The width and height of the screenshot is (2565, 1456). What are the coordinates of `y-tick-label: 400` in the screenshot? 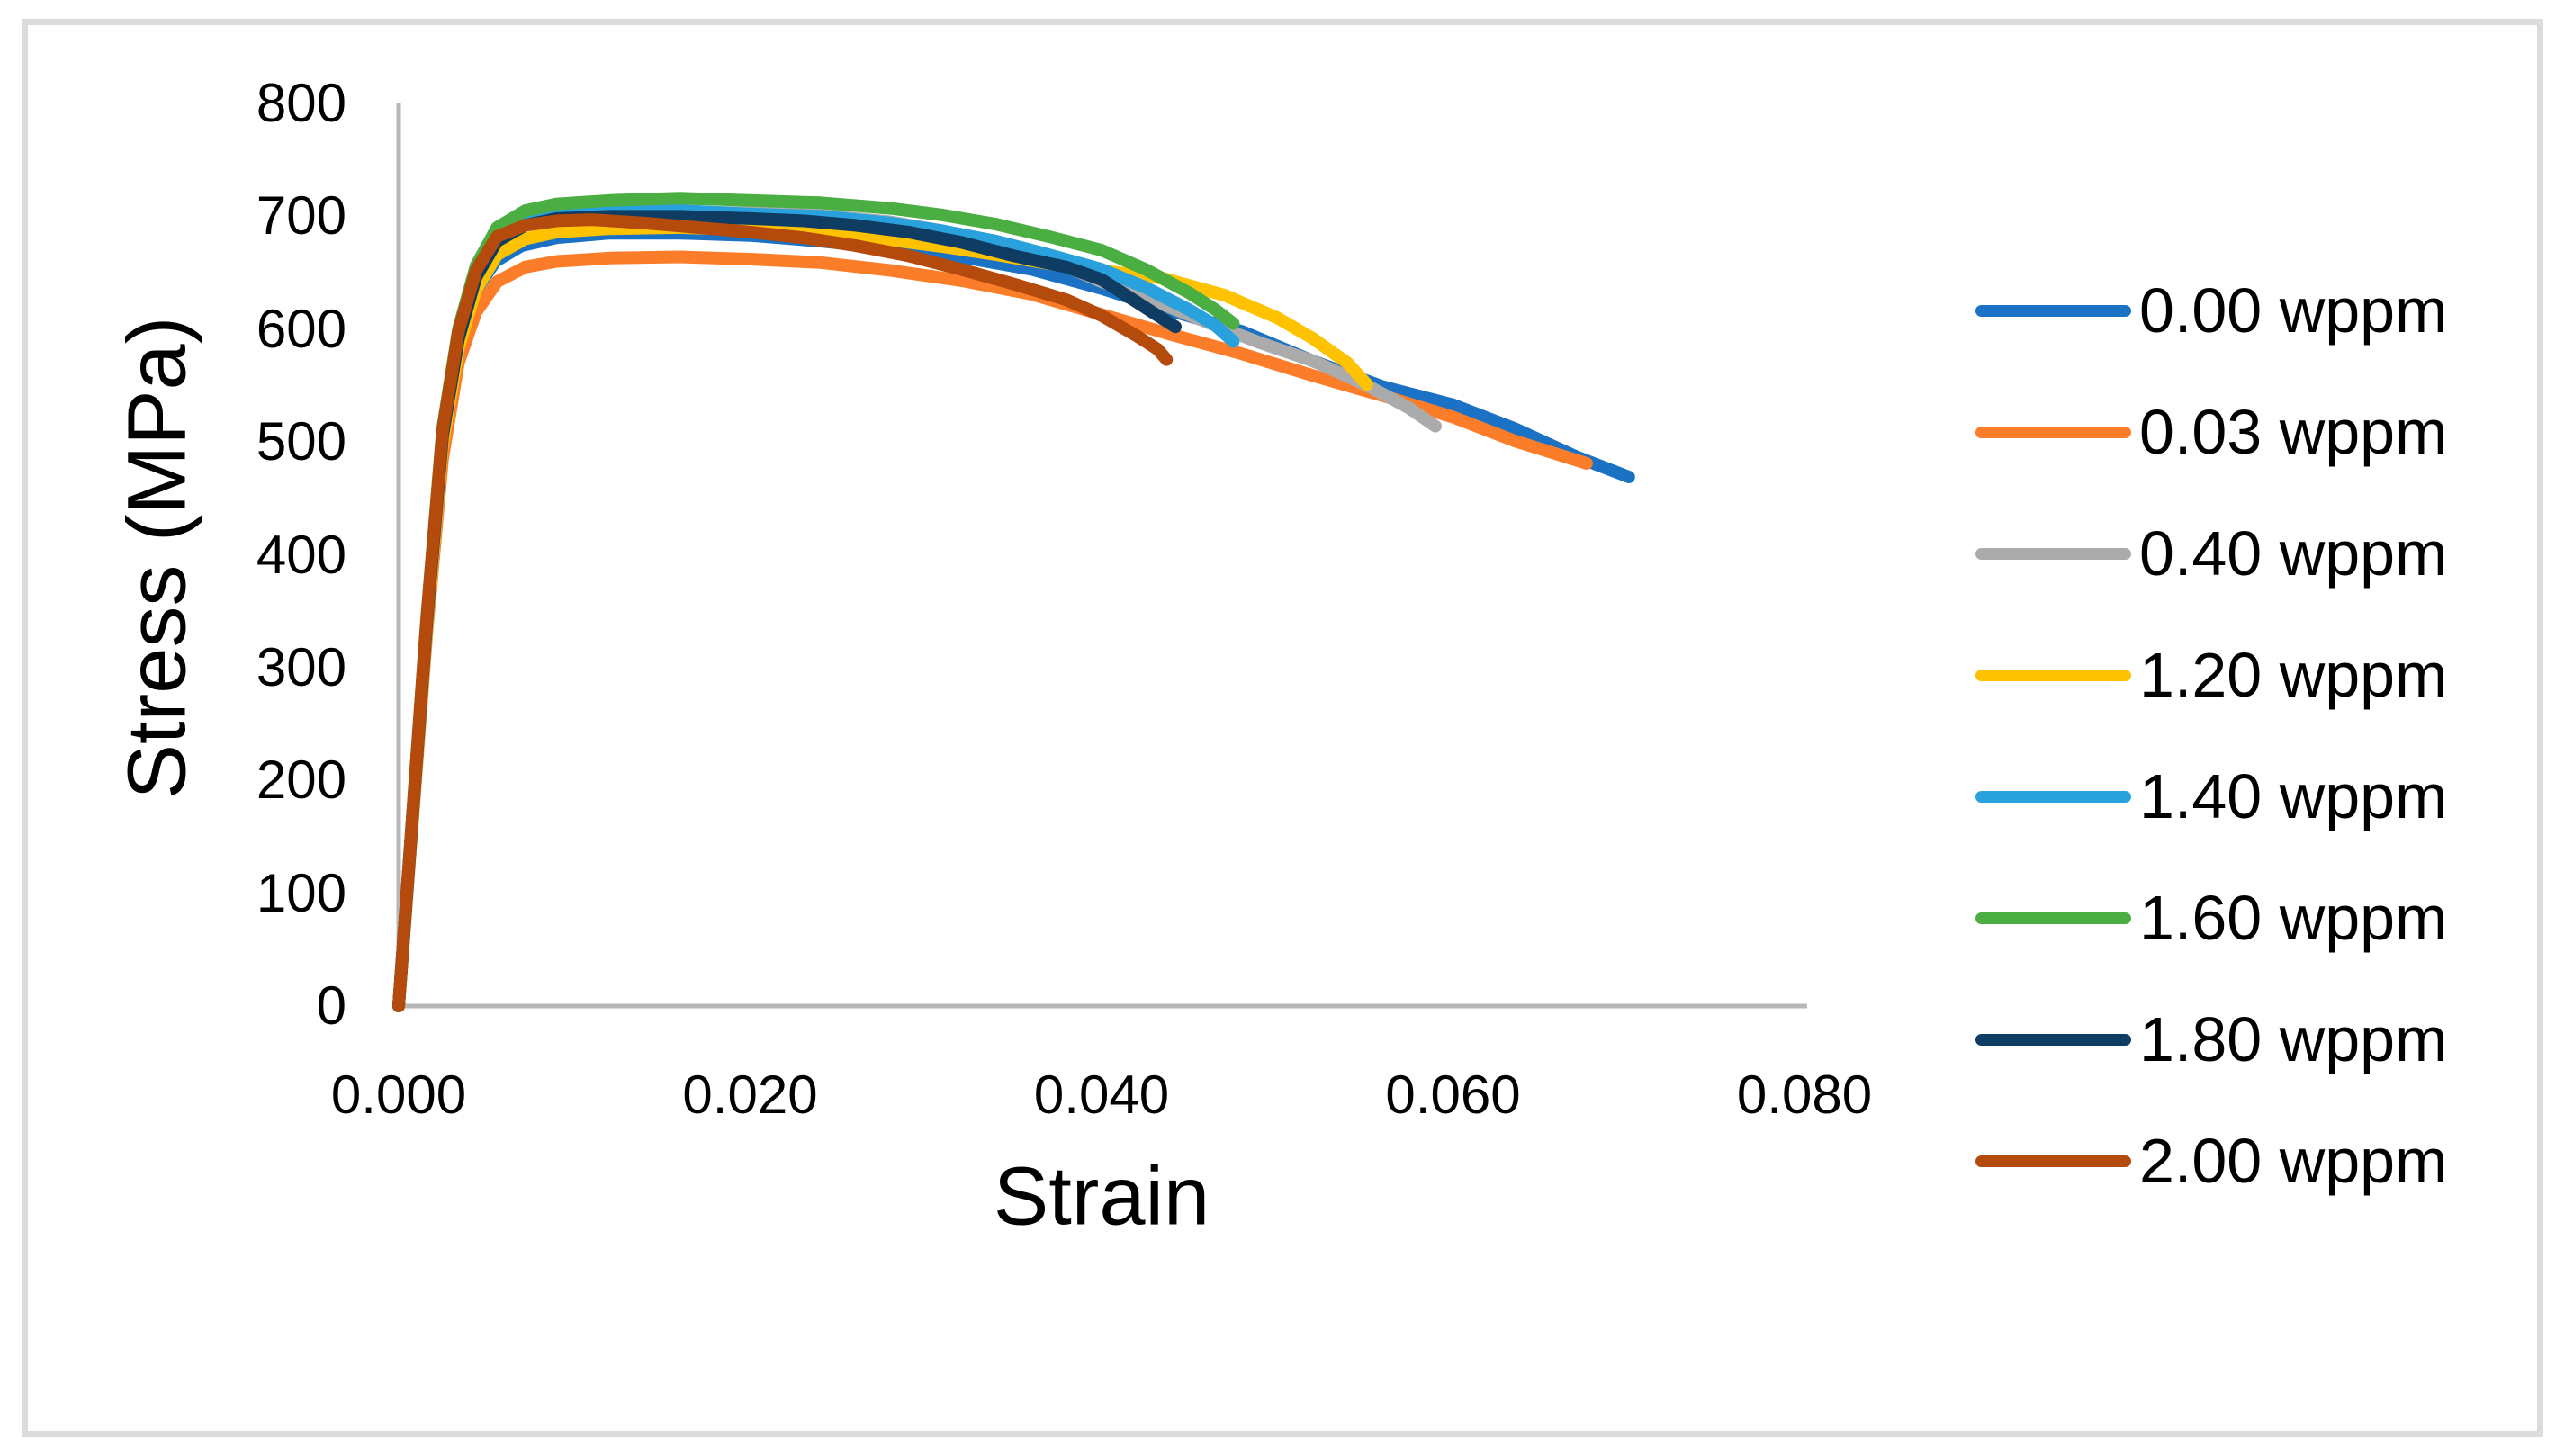 It's located at (301, 554).